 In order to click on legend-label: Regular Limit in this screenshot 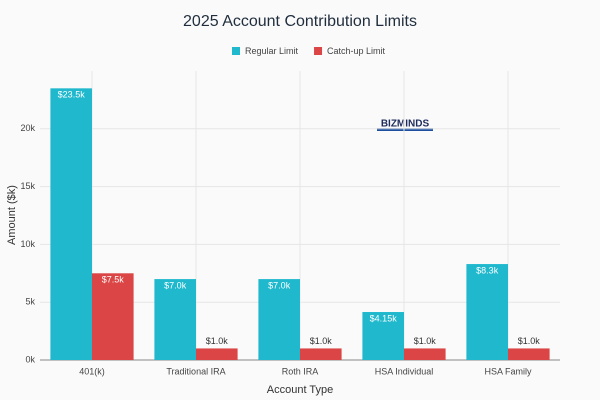, I will do `click(272, 51)`.